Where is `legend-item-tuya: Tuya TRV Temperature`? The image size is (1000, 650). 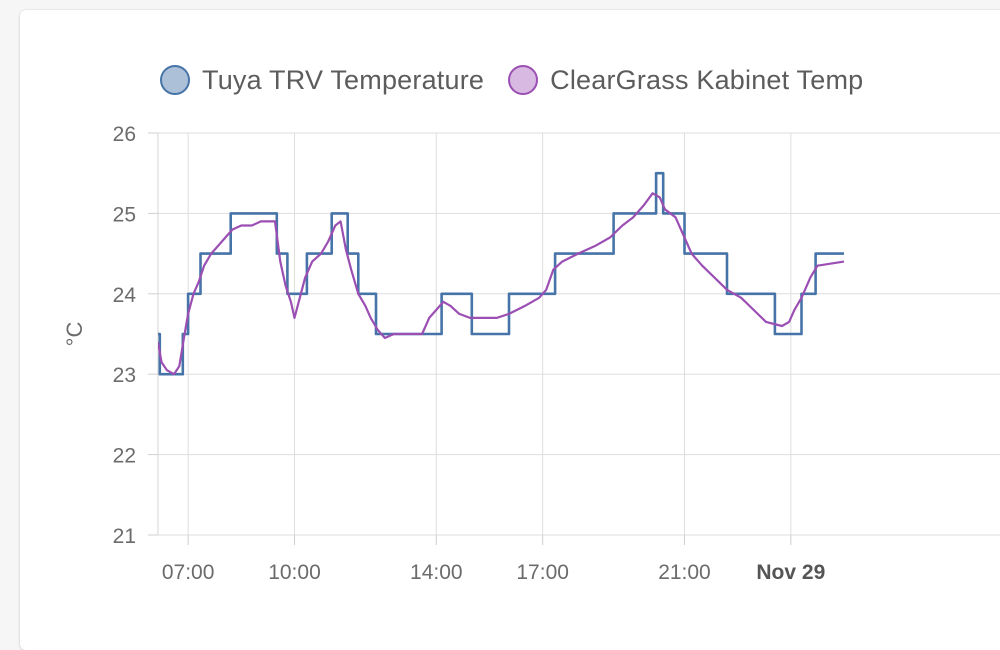
legend-item-tuya: Tuya TRV Temperature is located at coordinates (322, 80).